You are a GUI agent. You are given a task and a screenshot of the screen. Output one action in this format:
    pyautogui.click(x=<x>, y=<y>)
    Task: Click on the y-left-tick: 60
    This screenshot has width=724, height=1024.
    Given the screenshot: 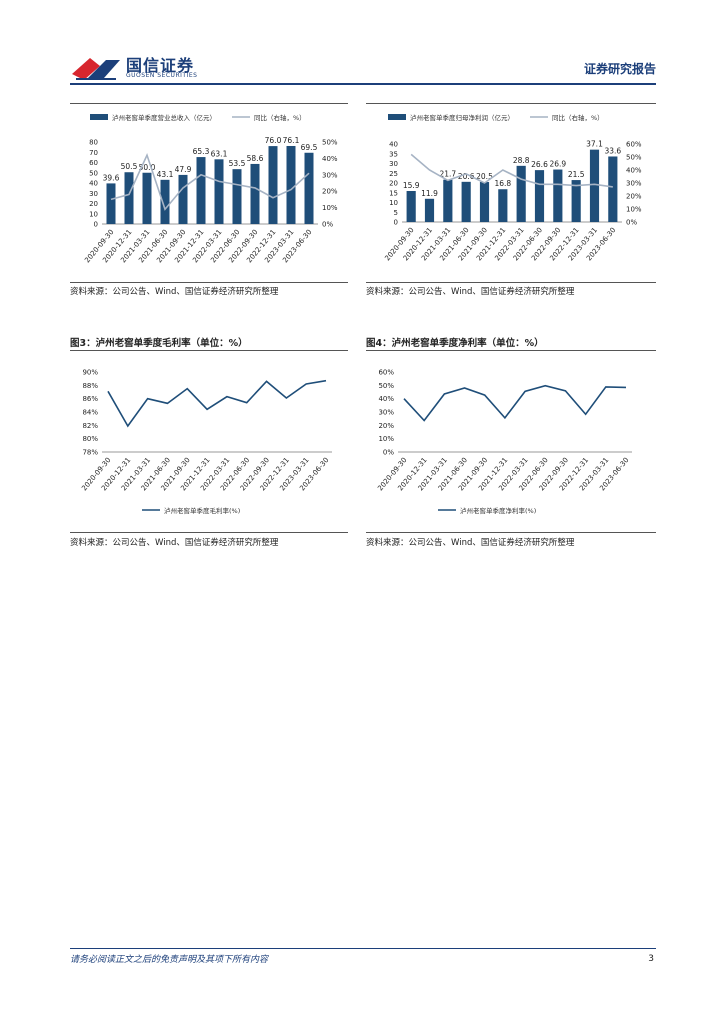 What is the action you would take?
    pyautogui.click(x=93, y=163)
    